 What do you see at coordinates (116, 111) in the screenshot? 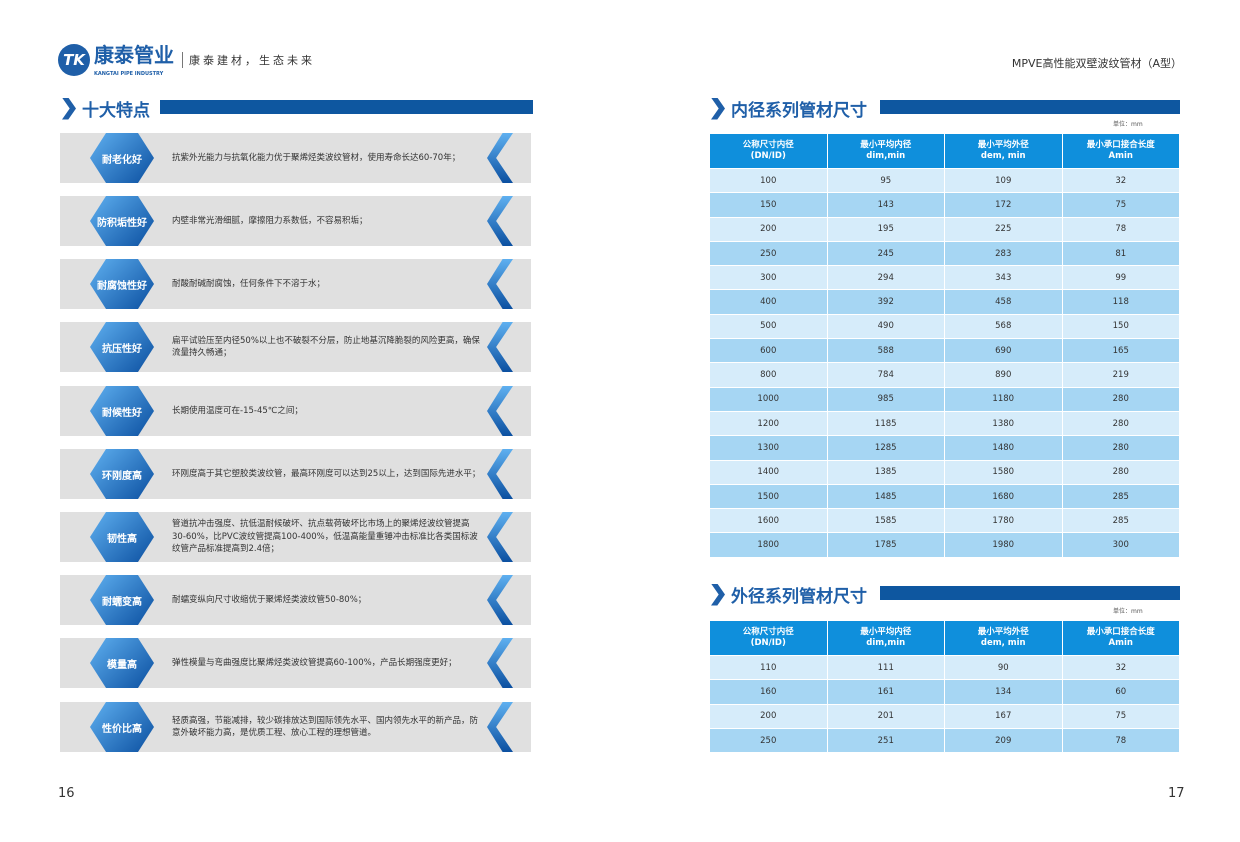
I see `features-title: 十大特点` at bounding box center [116, 111].